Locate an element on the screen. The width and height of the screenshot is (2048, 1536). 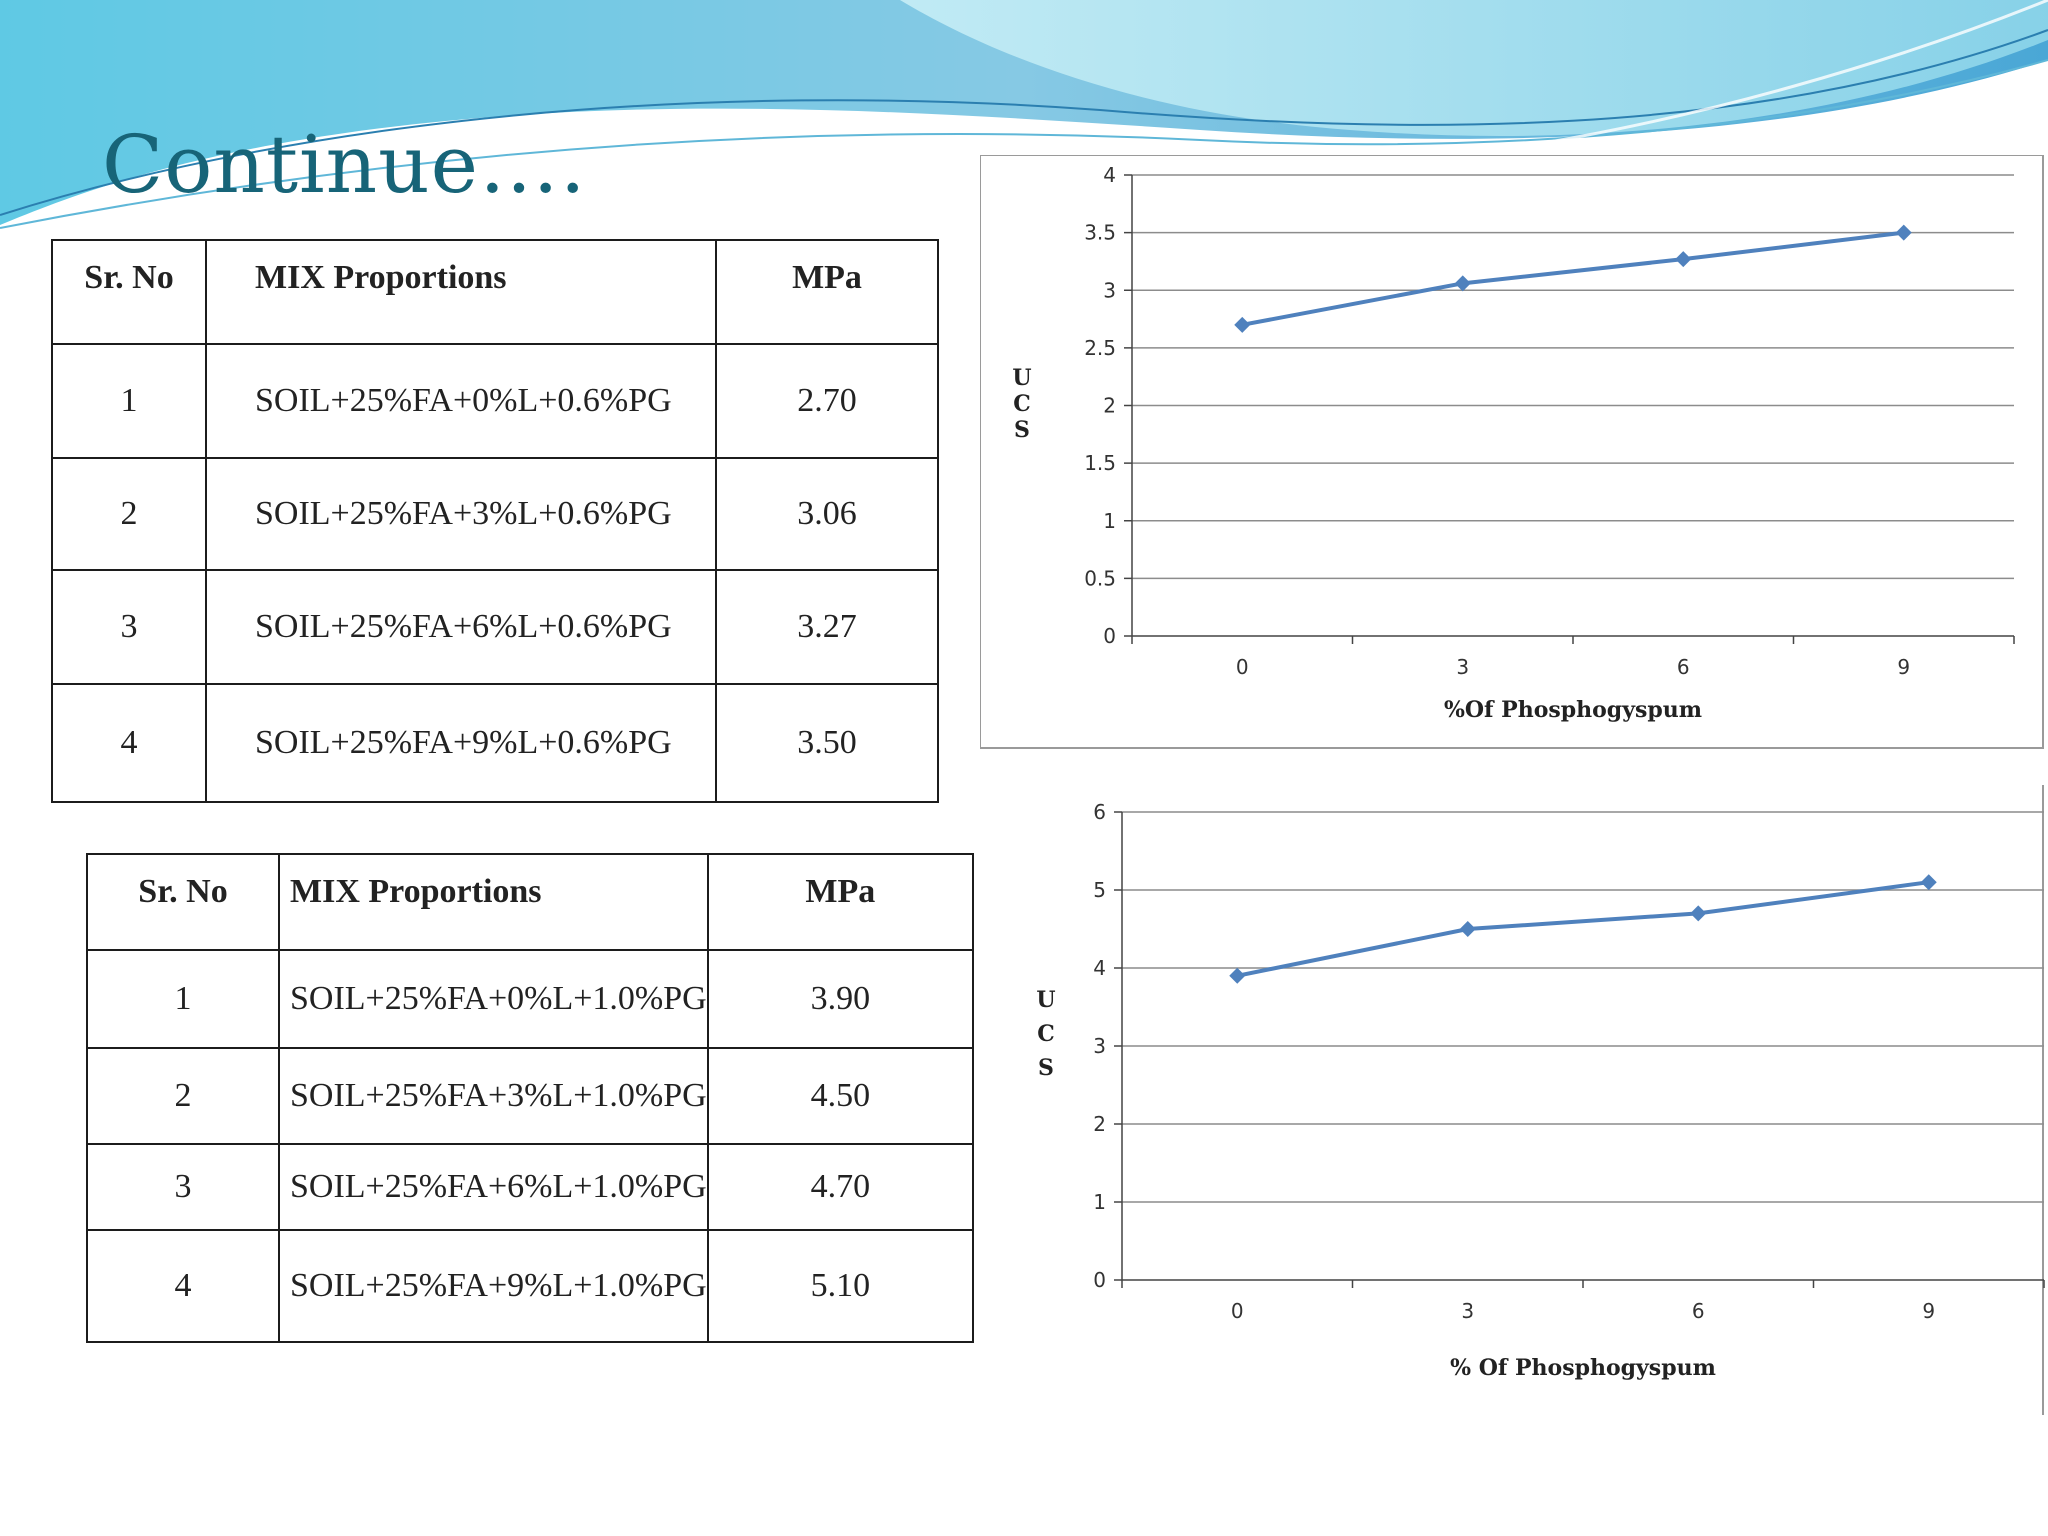
cell-mix: SOIL+25%FA+6%L+1.0%PG is located at coordinates (493, 1187).